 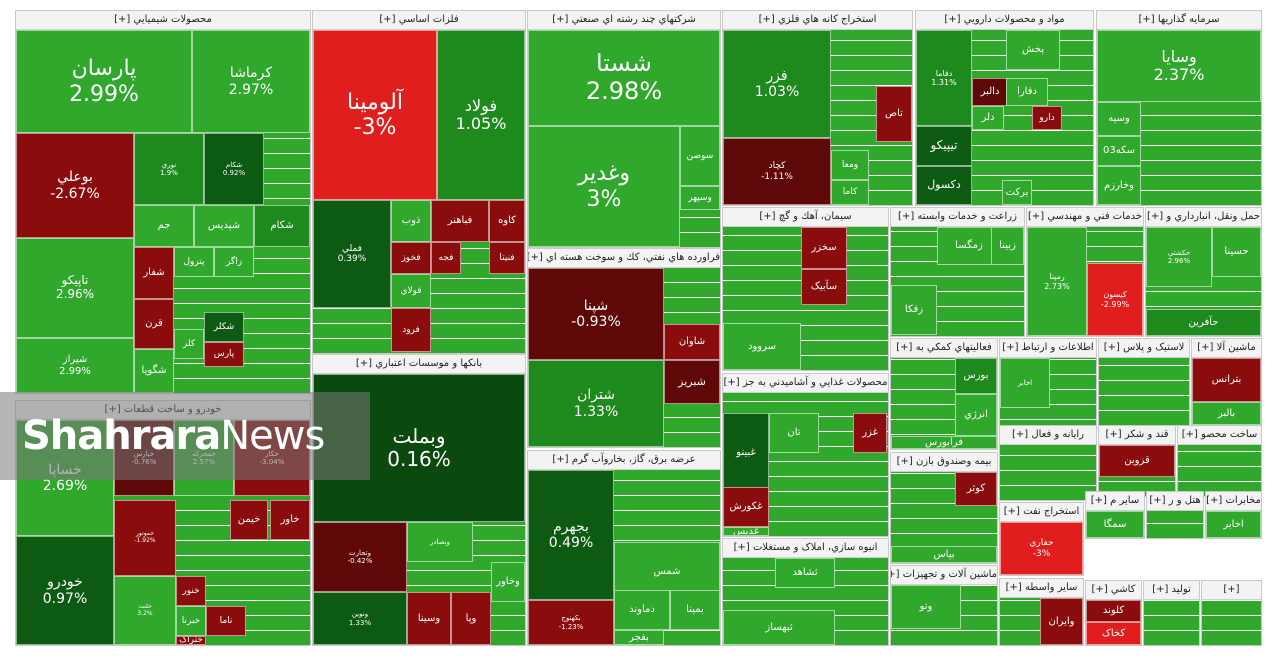 What do you see at coordinates (1057, 281) in the screenshot?
I see `stock-tile: رمپنا 2.73%` at bounding box center [1057, 281].